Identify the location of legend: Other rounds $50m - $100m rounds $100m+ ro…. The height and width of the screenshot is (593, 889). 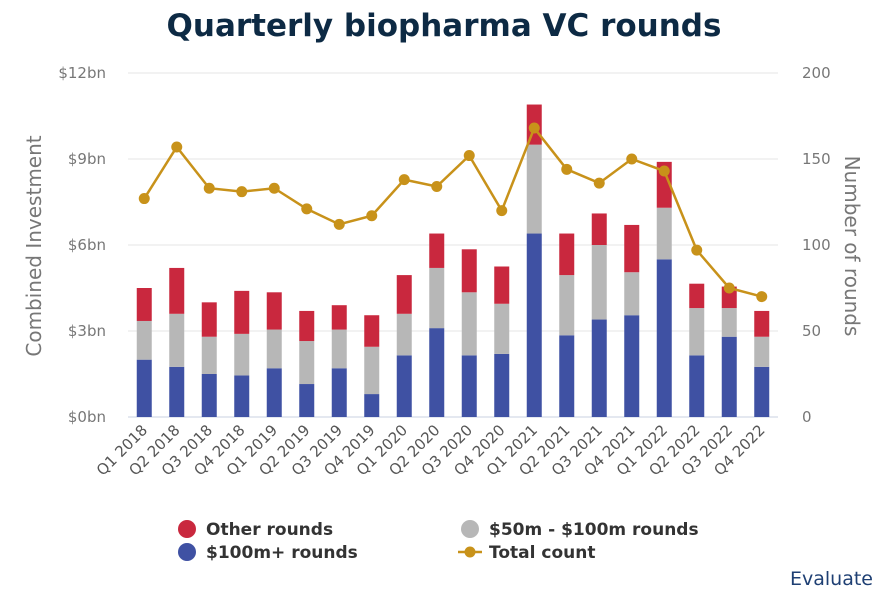
(438, 541).